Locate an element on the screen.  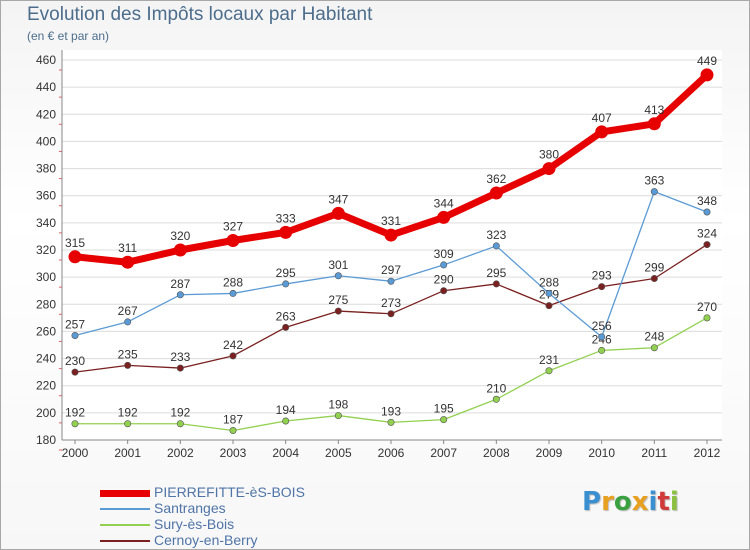
data-label: 257 is located at coordinates (75, 325).